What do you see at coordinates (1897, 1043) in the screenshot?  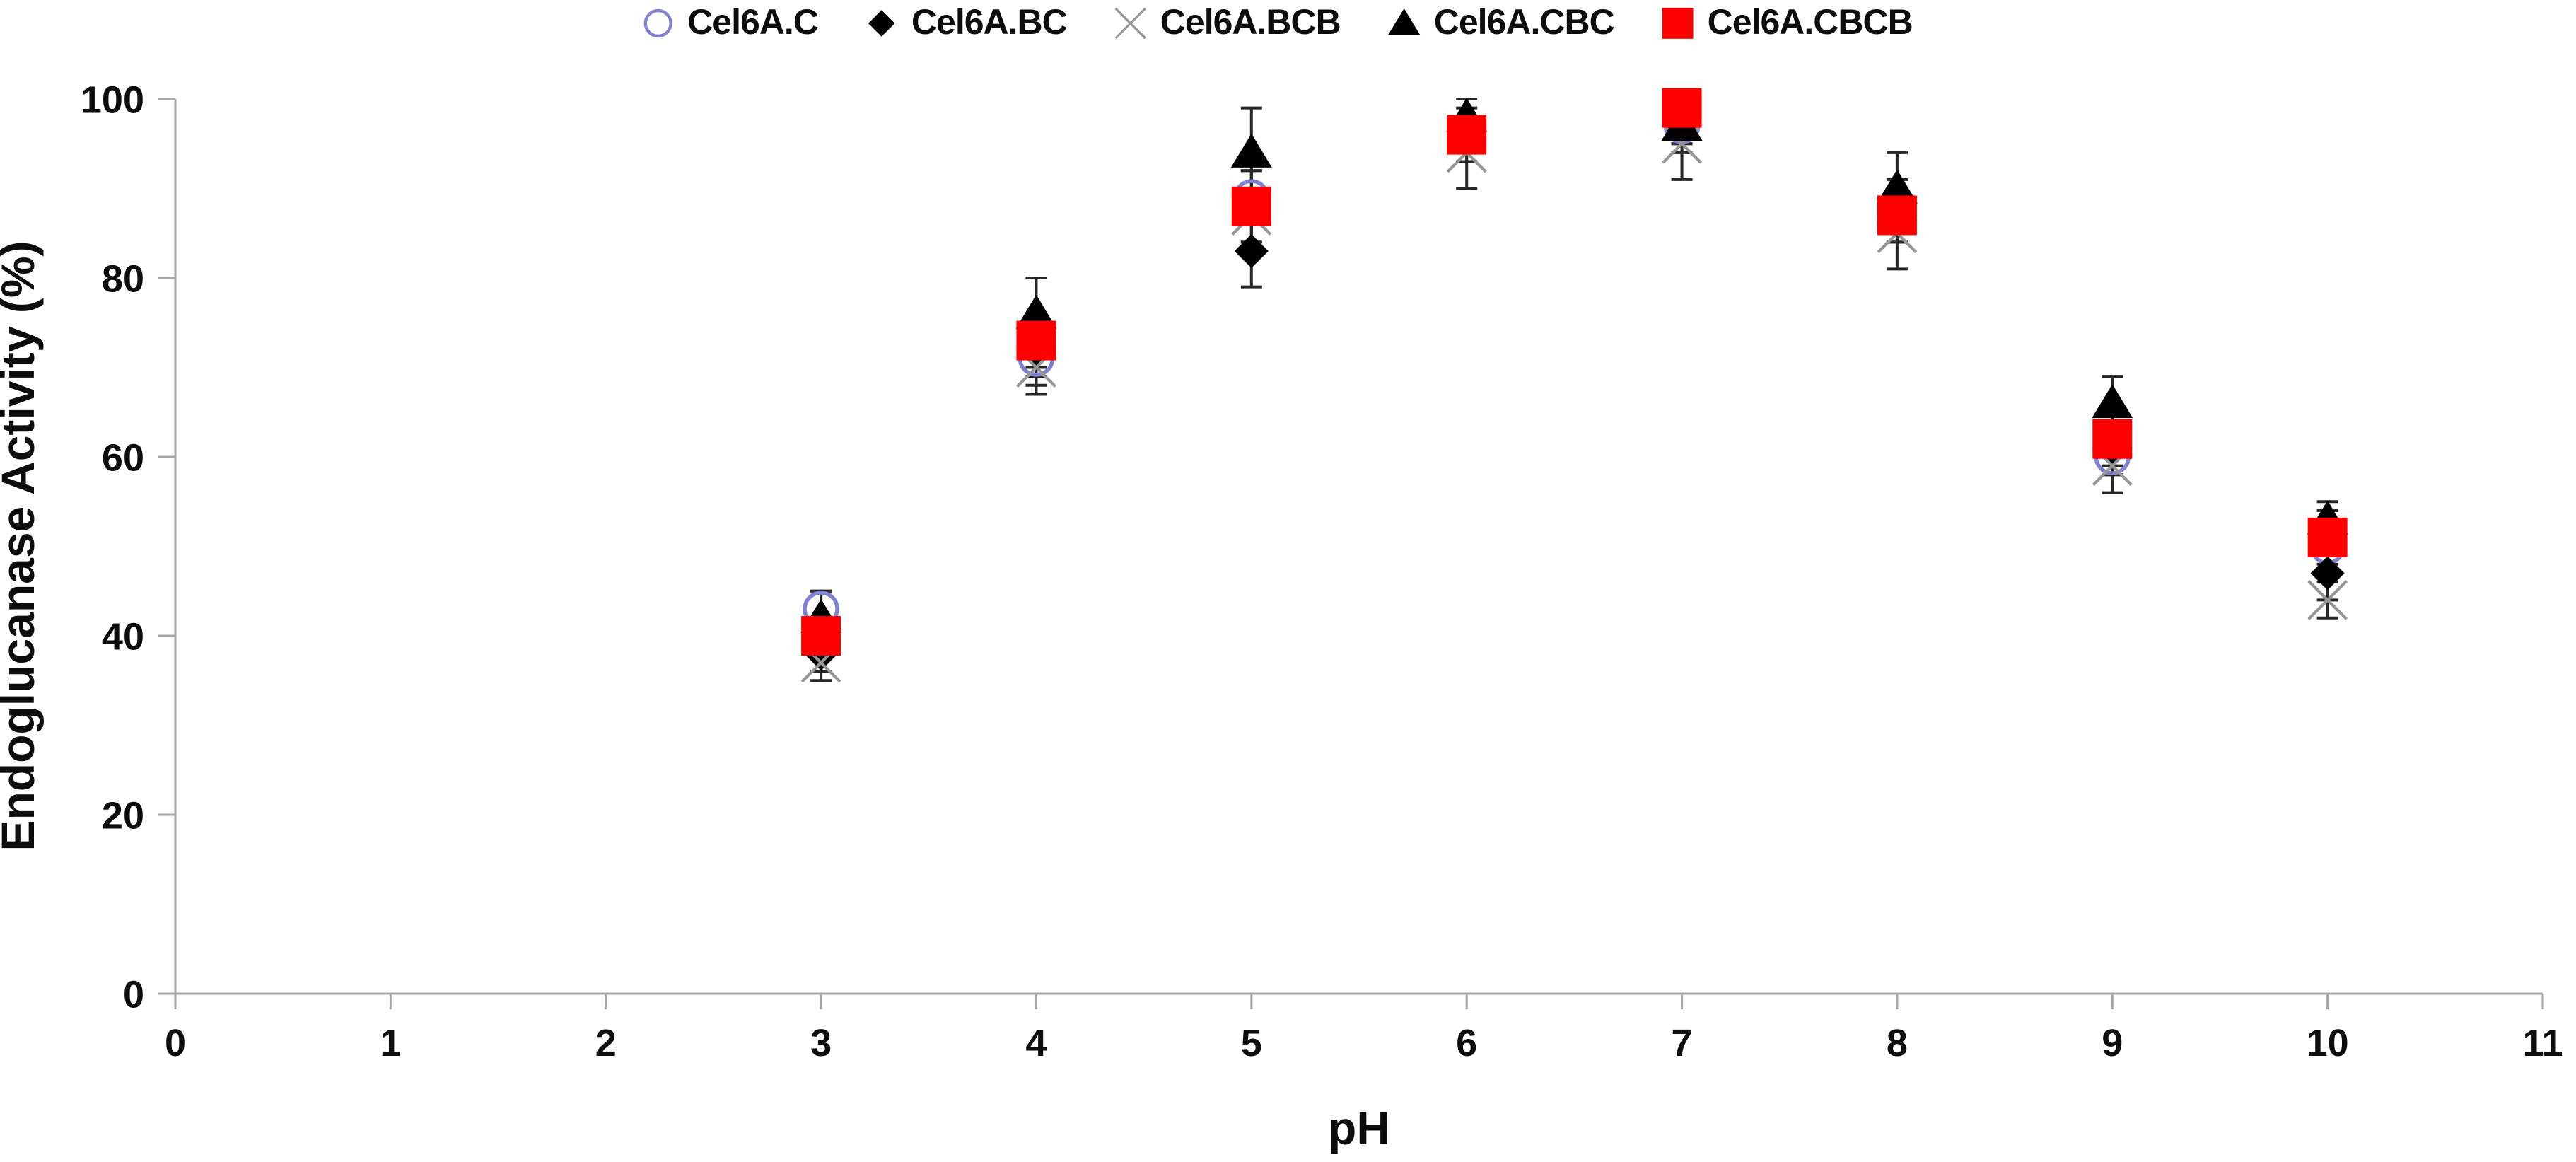 I see `x-tick-label: 8` at bounding box center [1897, 1043].